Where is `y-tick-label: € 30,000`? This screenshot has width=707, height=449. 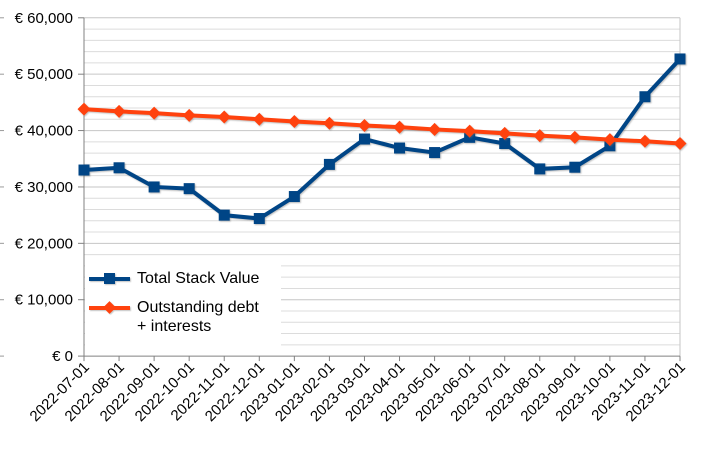
y-tick-label: € 30,000 is located at coordinates (44, 187).